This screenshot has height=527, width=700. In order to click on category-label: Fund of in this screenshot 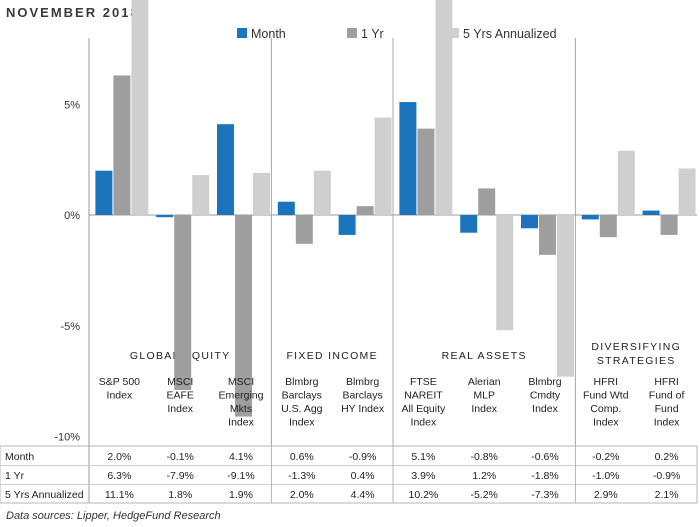, I will do `click(667, 396)`.